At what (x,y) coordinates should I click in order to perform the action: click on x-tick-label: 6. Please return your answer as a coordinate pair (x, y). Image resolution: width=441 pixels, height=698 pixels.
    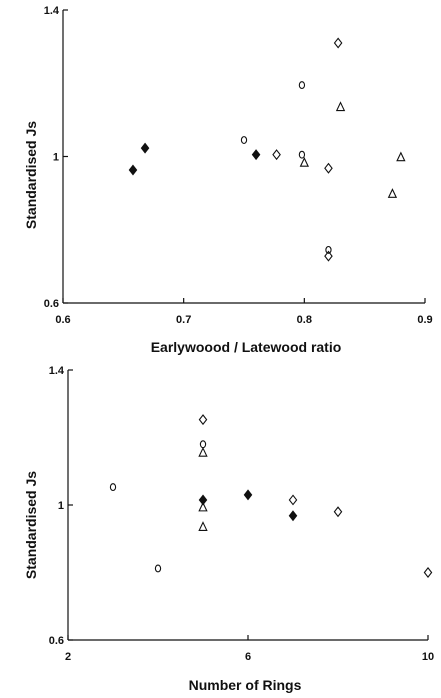
    Looking at the image, I should click on (248, 657).